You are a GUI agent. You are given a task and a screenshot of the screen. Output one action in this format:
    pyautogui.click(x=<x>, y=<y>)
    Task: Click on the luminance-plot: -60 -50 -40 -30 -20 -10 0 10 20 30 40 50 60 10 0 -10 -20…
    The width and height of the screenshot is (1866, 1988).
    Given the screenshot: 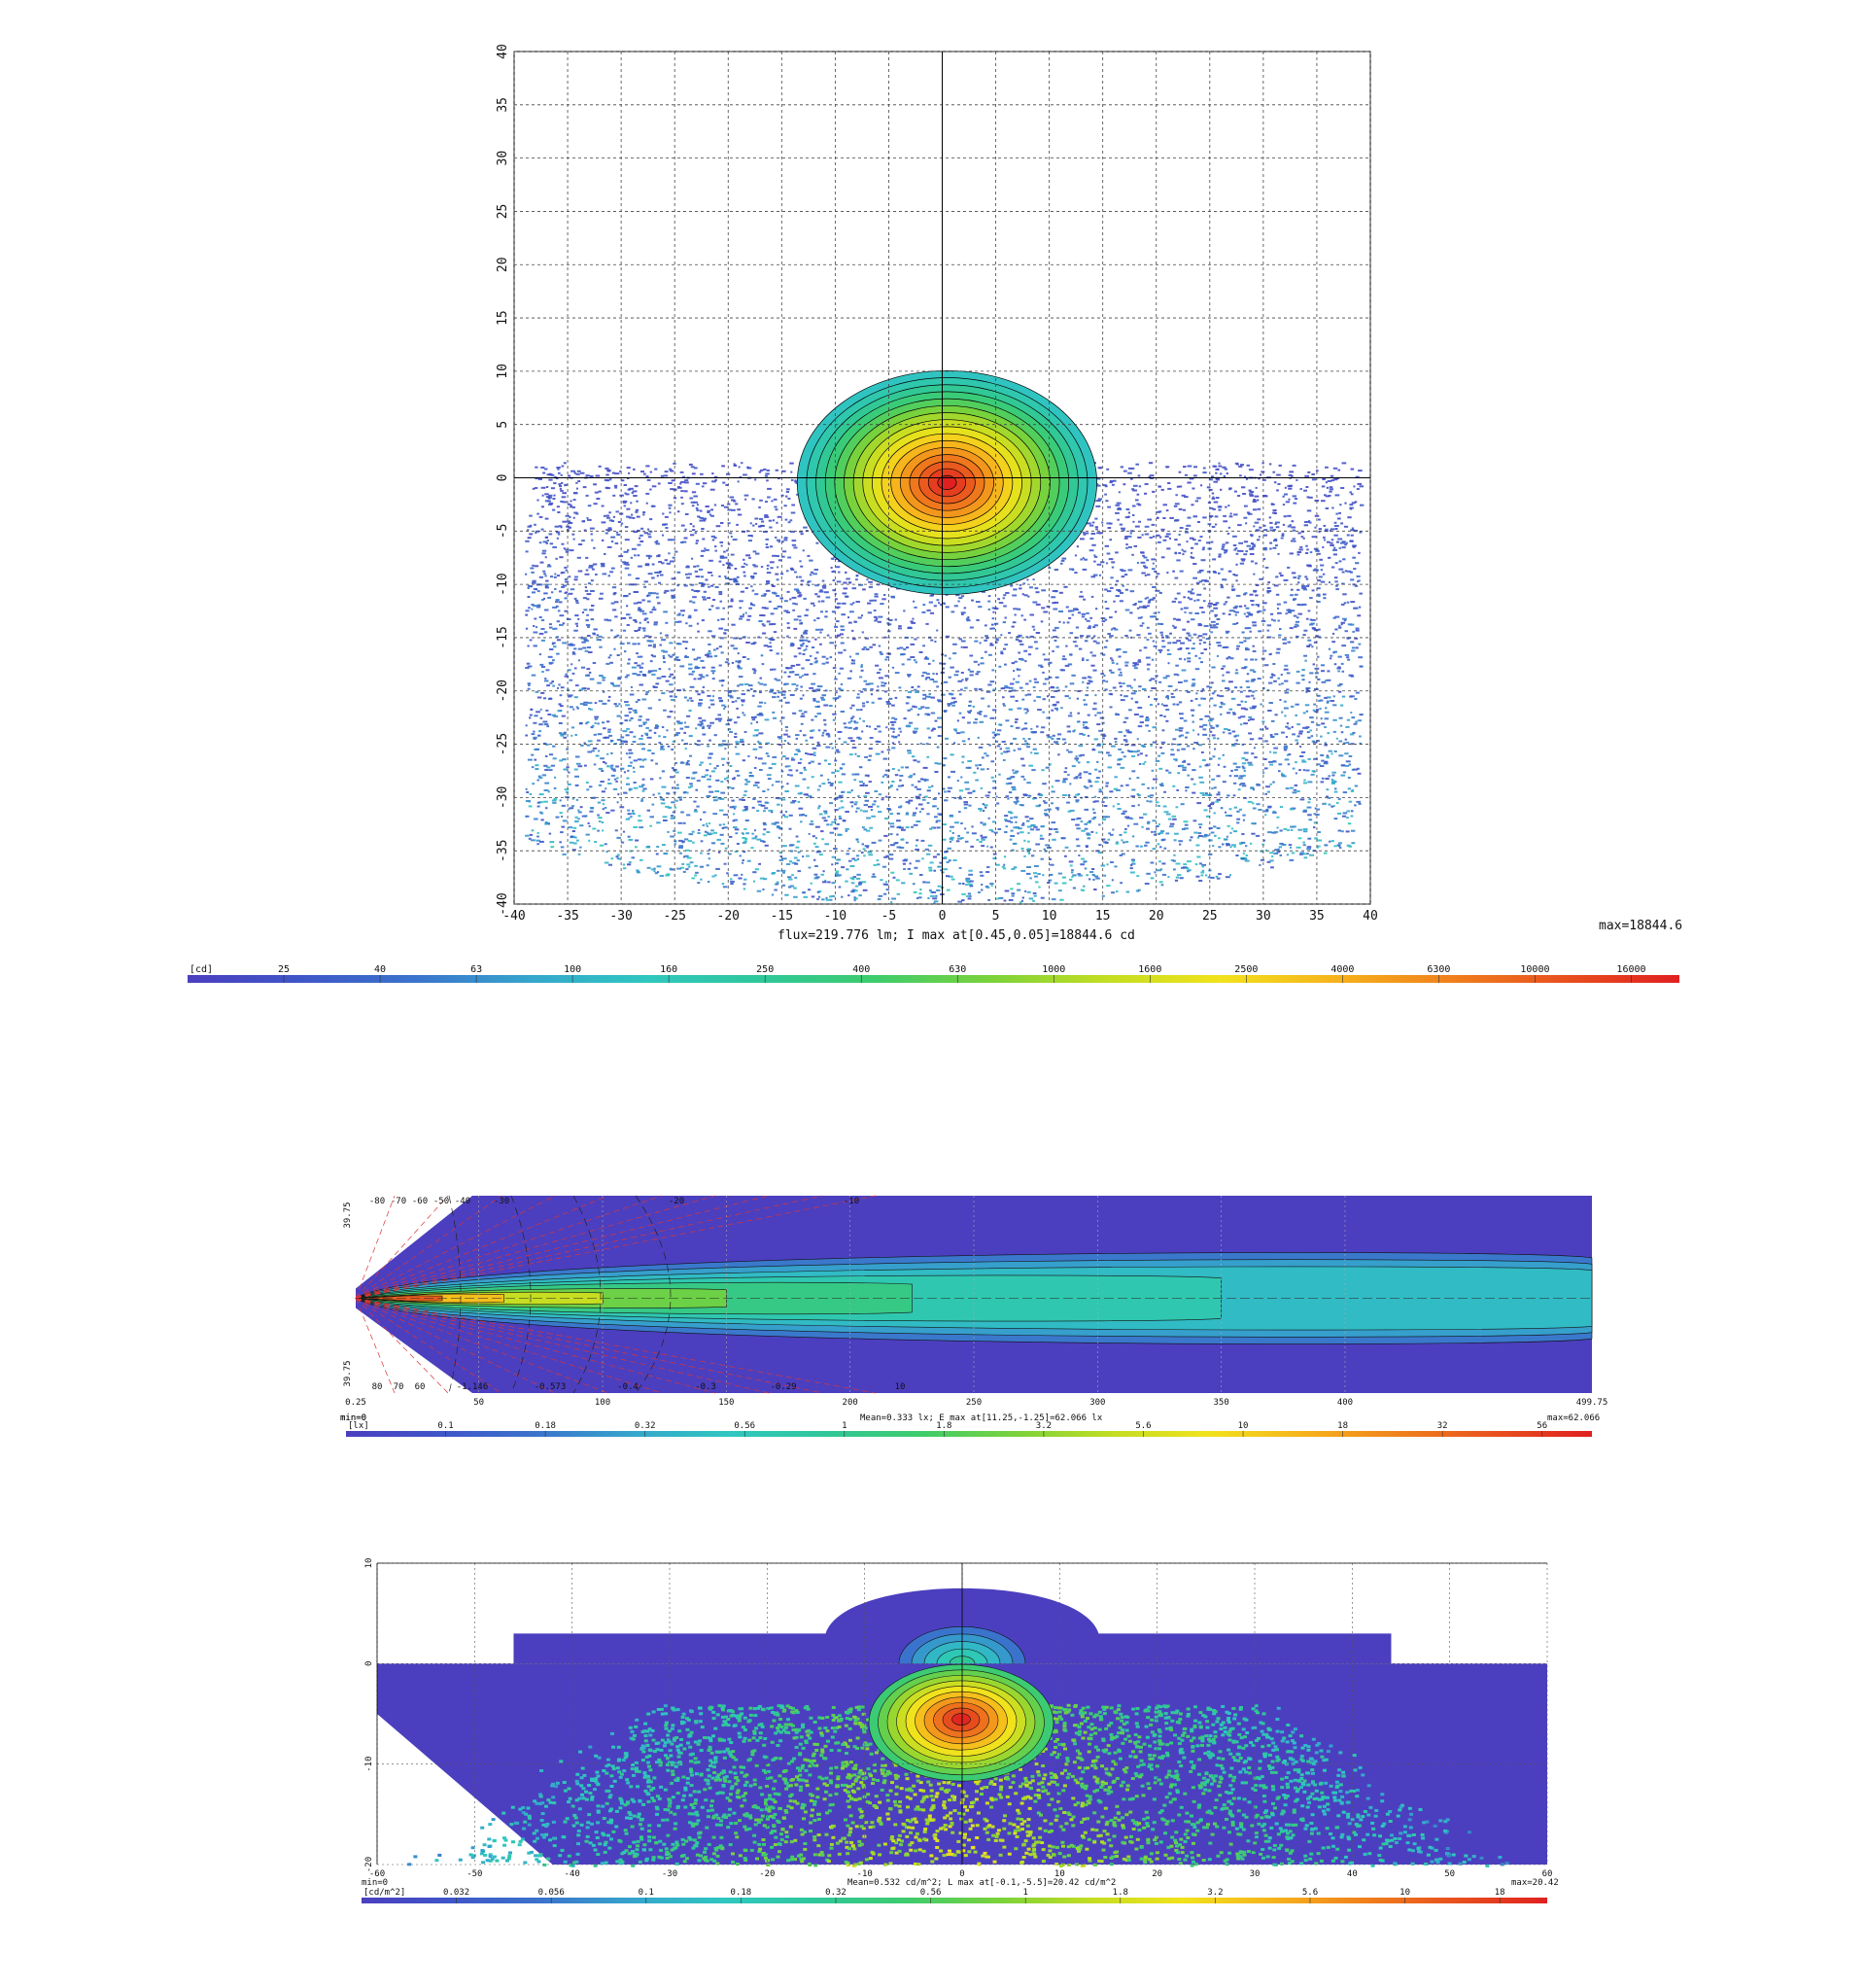 What is the action you would take?
    pyautogui.click(x=957, y=1730)
    